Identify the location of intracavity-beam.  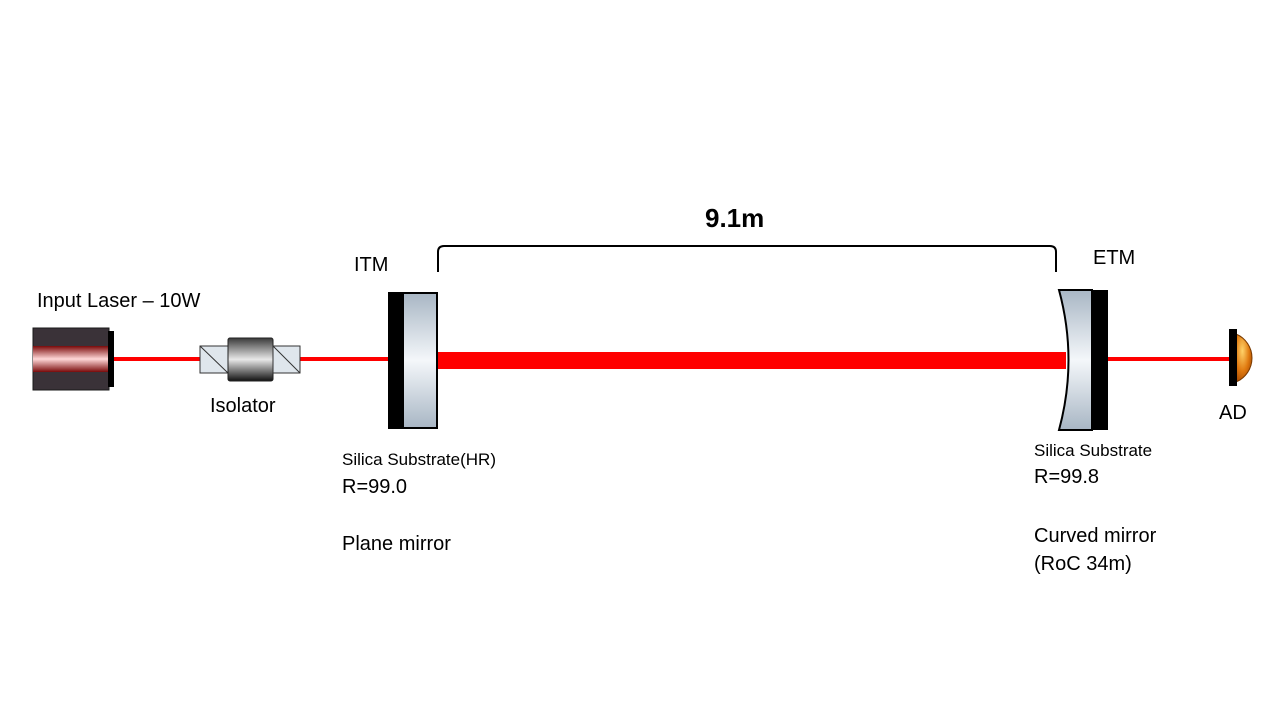
(751, 360).